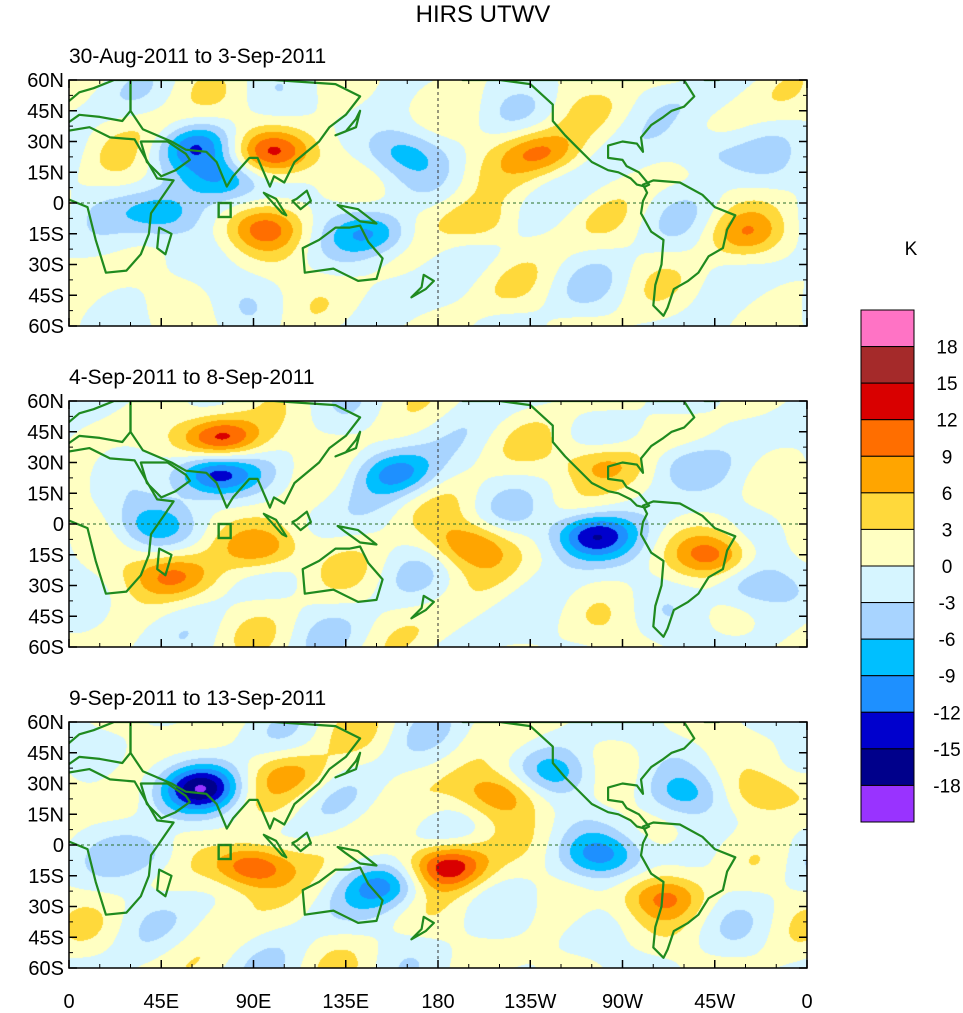 The width and height of the screenshot is (963, 1013). I want to click on figure-title: HIRS UTWV, so click(483, 14).